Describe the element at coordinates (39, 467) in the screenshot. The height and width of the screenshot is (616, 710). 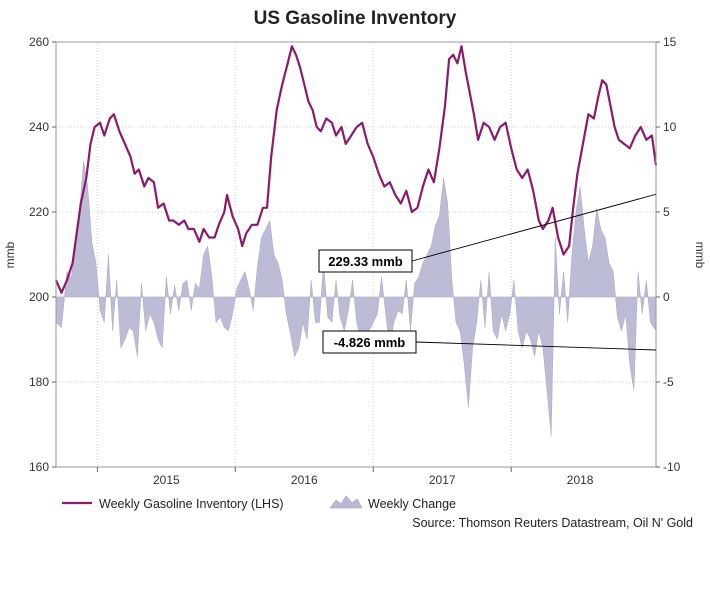
I see `left-tick-label: 160` at that location.